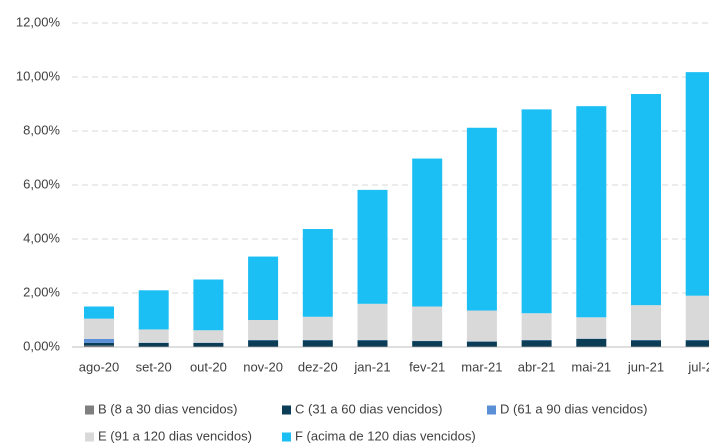 The height and width of the screenshot is (447, 709). Describe the element at coordinates (318, 366) in the screenshot. I see `x-tick-label: dez-20` at that location.